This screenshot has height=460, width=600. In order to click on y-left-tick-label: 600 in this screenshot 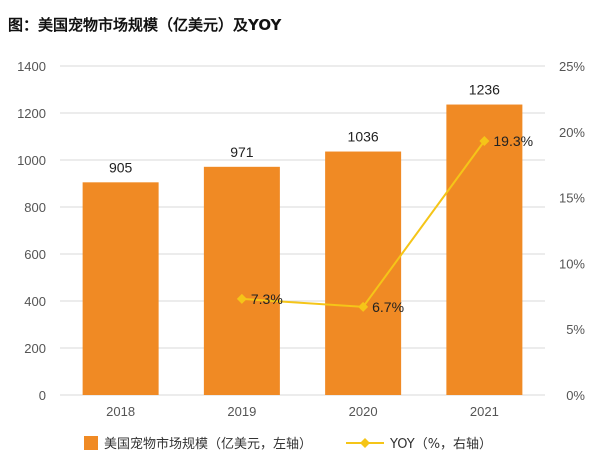, I will do `click(35, 254)`.